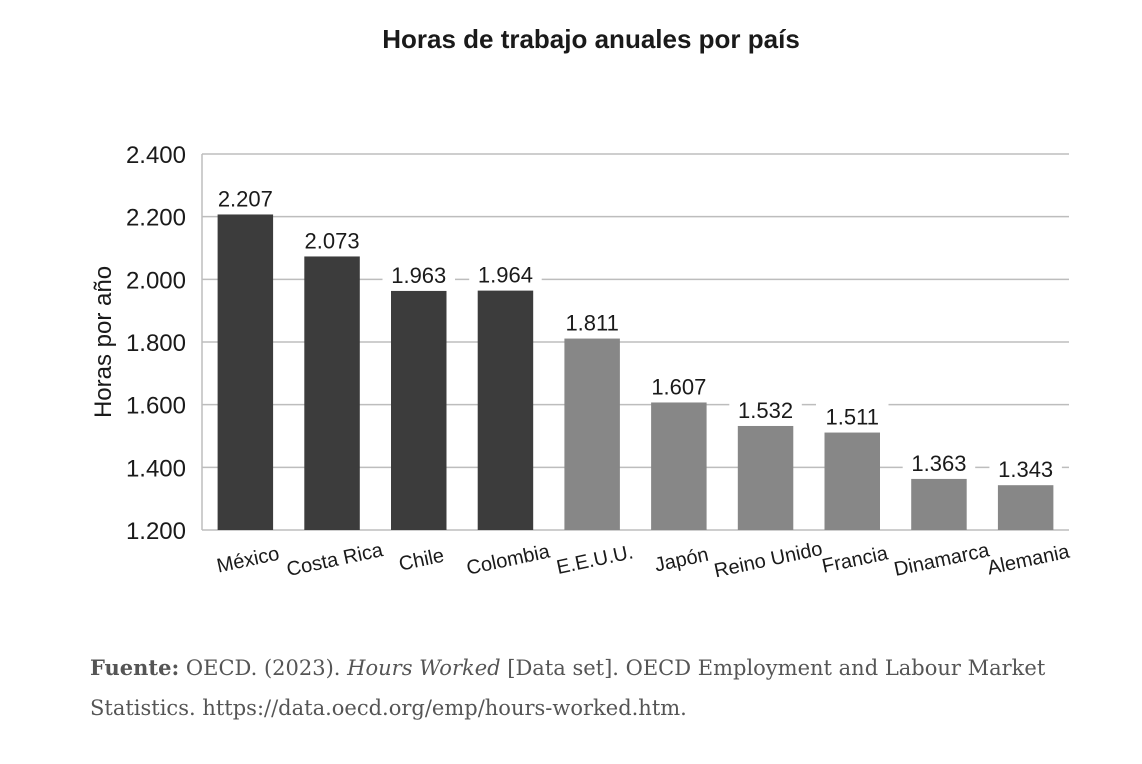  What do you see at coordinates (1028, 560) in the screenshot?
I see `x-tick-label: Alemania` at bounding box center [1028, 560].